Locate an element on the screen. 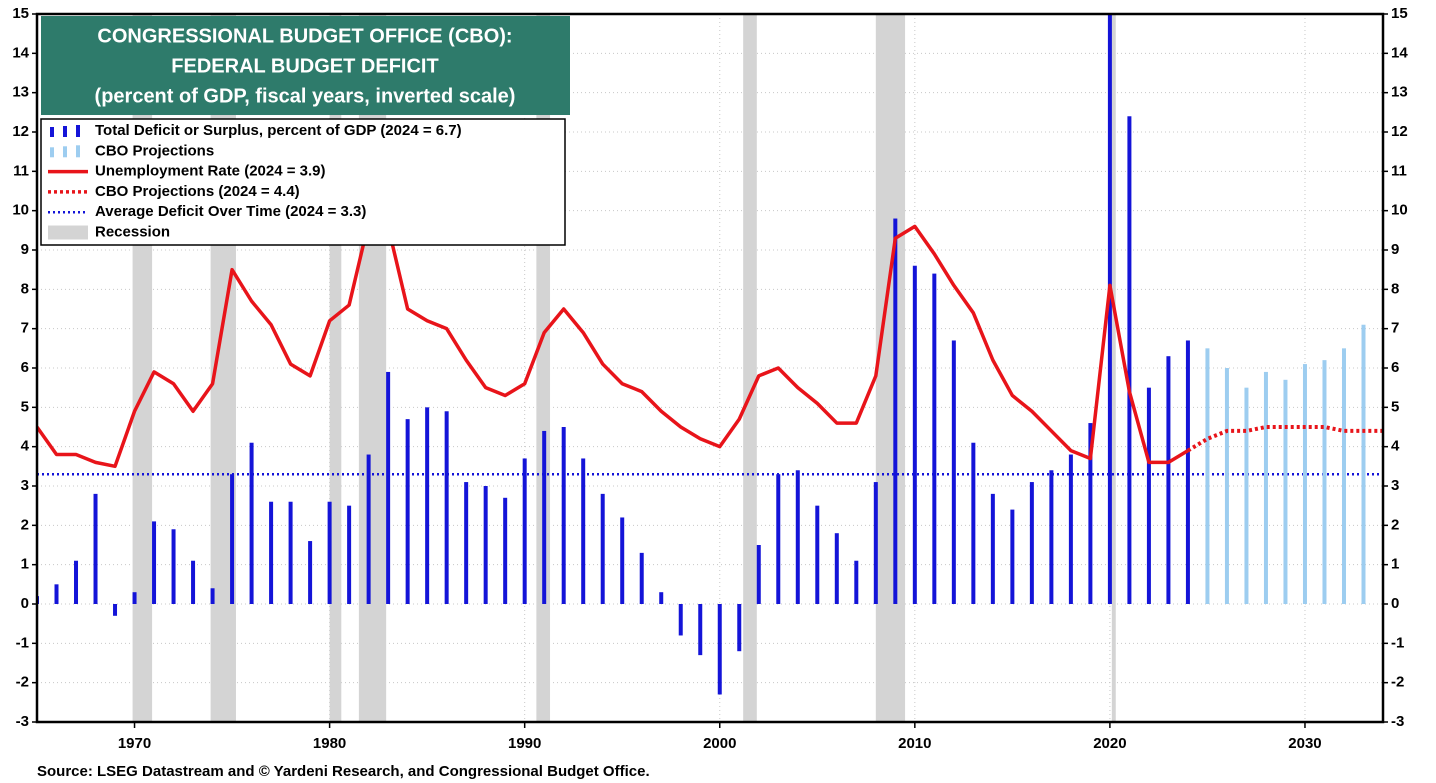  y2-tick-label: 0 is located at coordinates (1395, 603).